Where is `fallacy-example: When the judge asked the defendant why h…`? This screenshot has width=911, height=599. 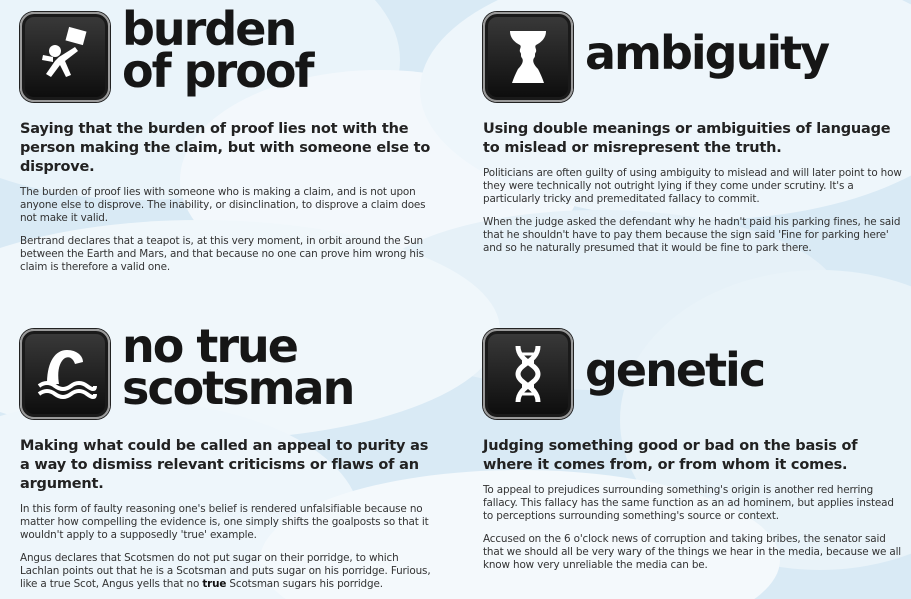
fallacy-example: When the judge asked the defendant why h… is located at coordinates (692, 235).